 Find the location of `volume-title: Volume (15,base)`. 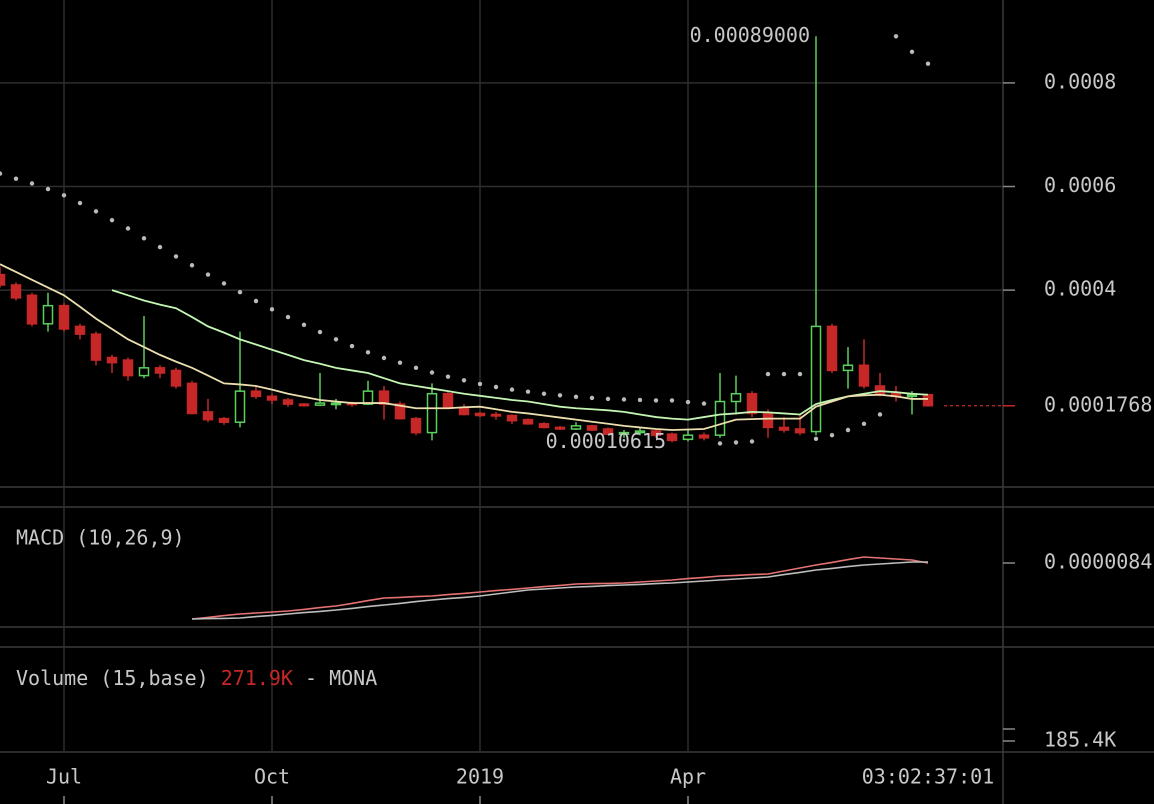

volume-title: Volume (15,base) is located at coordinates (112, 678).